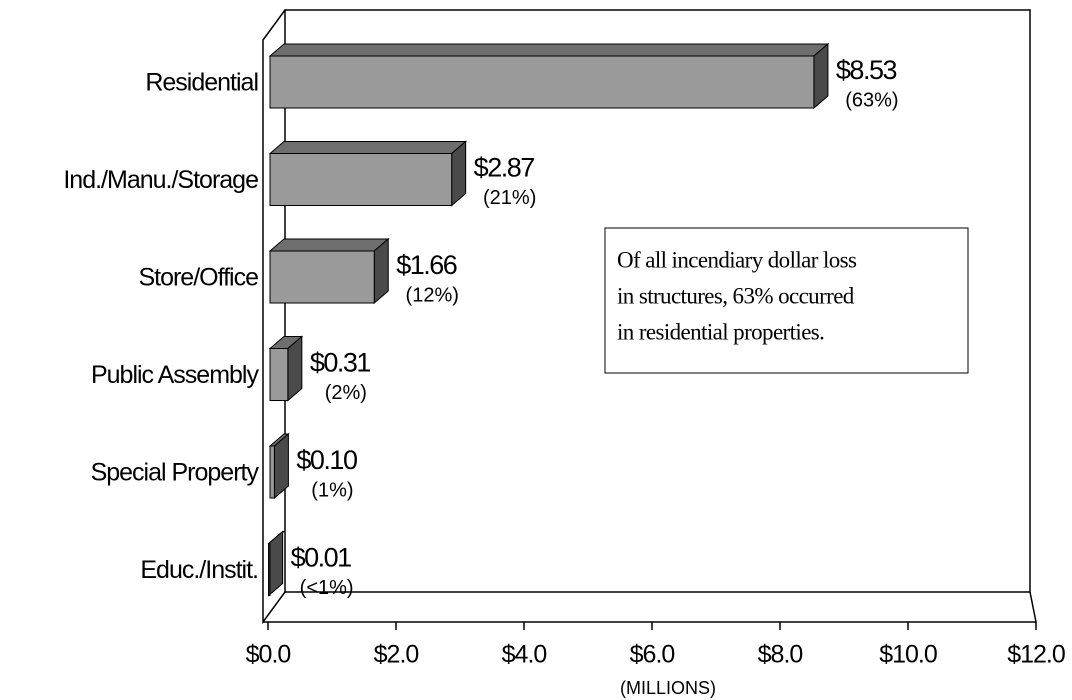 This screenshot has height=700, width=1072. Describe the element at coordinates (780, 655) in the screenshot. I see `x-tick-label: $8.0` at that location.